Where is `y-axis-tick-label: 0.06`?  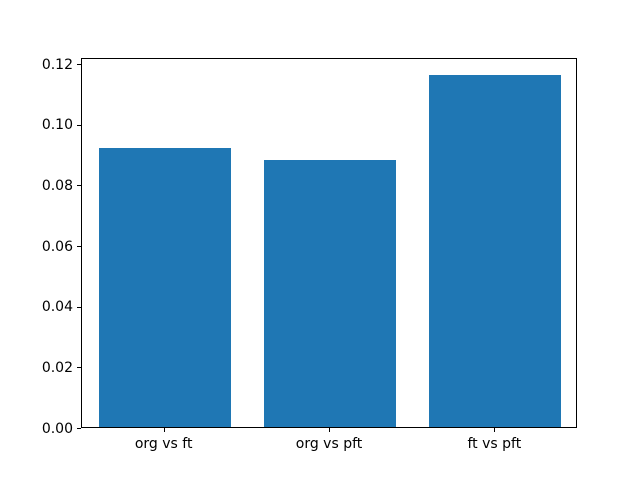
y-axis-tick-label: 0.06 is located at coordinates (57, 246).